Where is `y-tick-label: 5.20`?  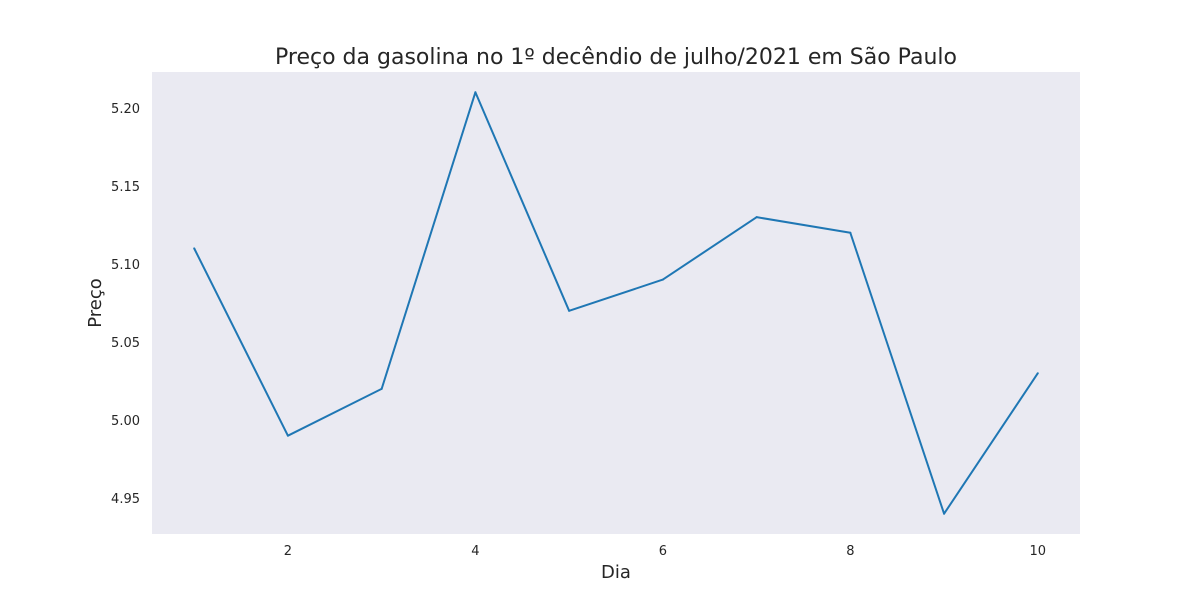 y-tick-label: 5.20 is located at coordinates (125, 109).